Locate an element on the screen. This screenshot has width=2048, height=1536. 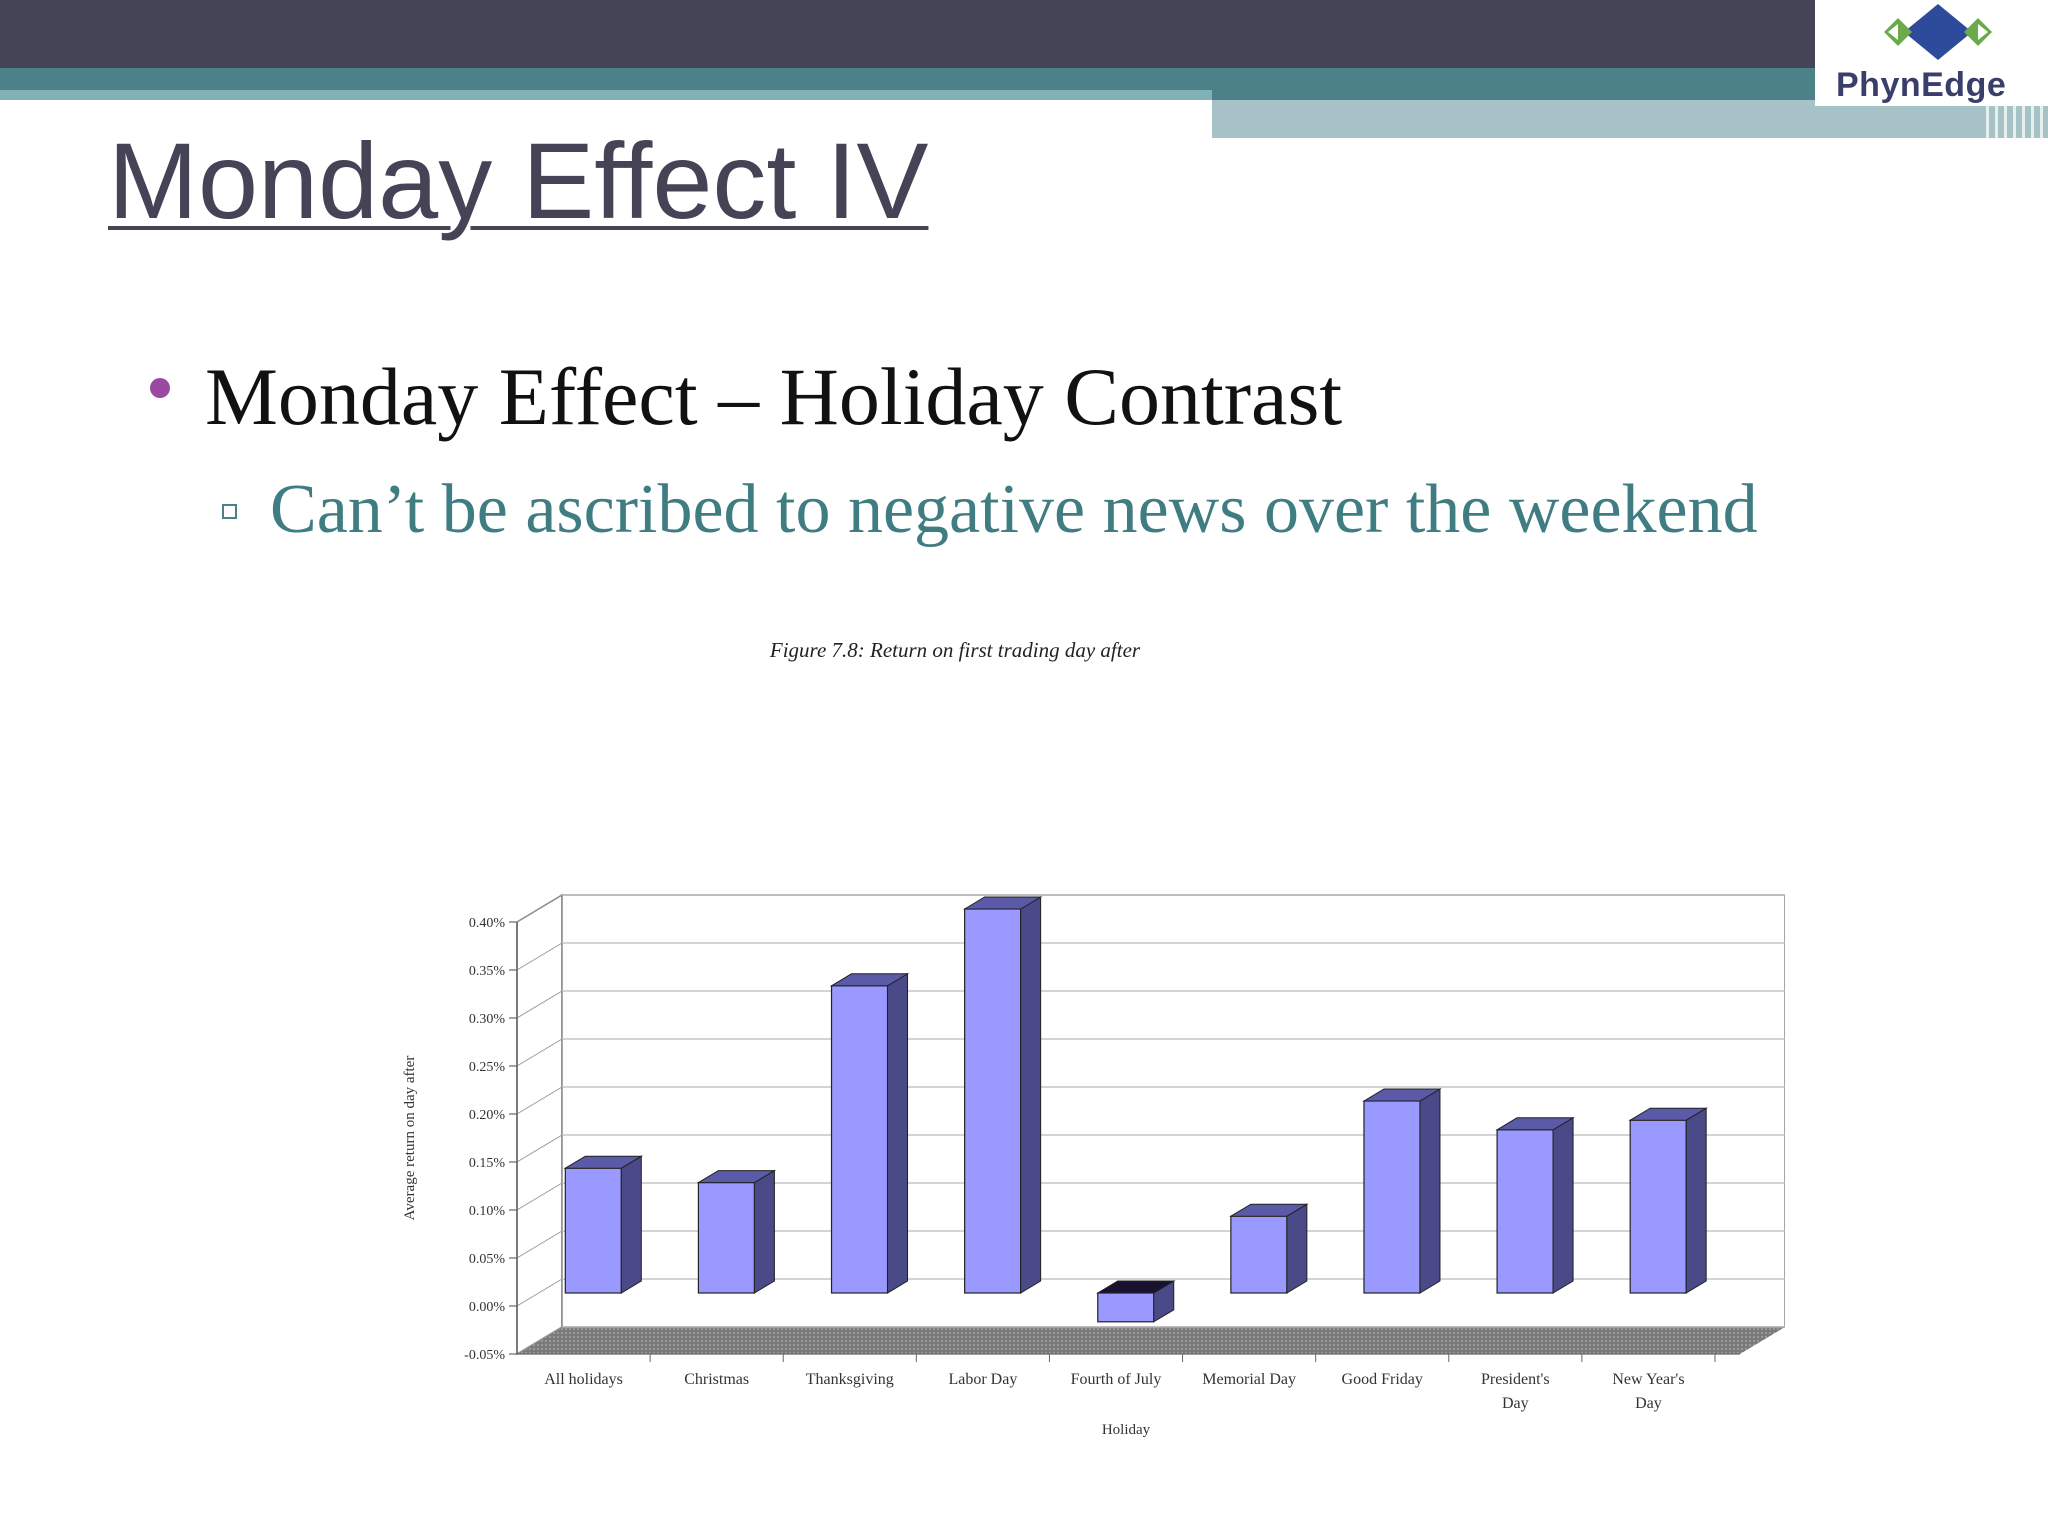
y-tick-label: 0.35% is located at coordinates (487, 971).